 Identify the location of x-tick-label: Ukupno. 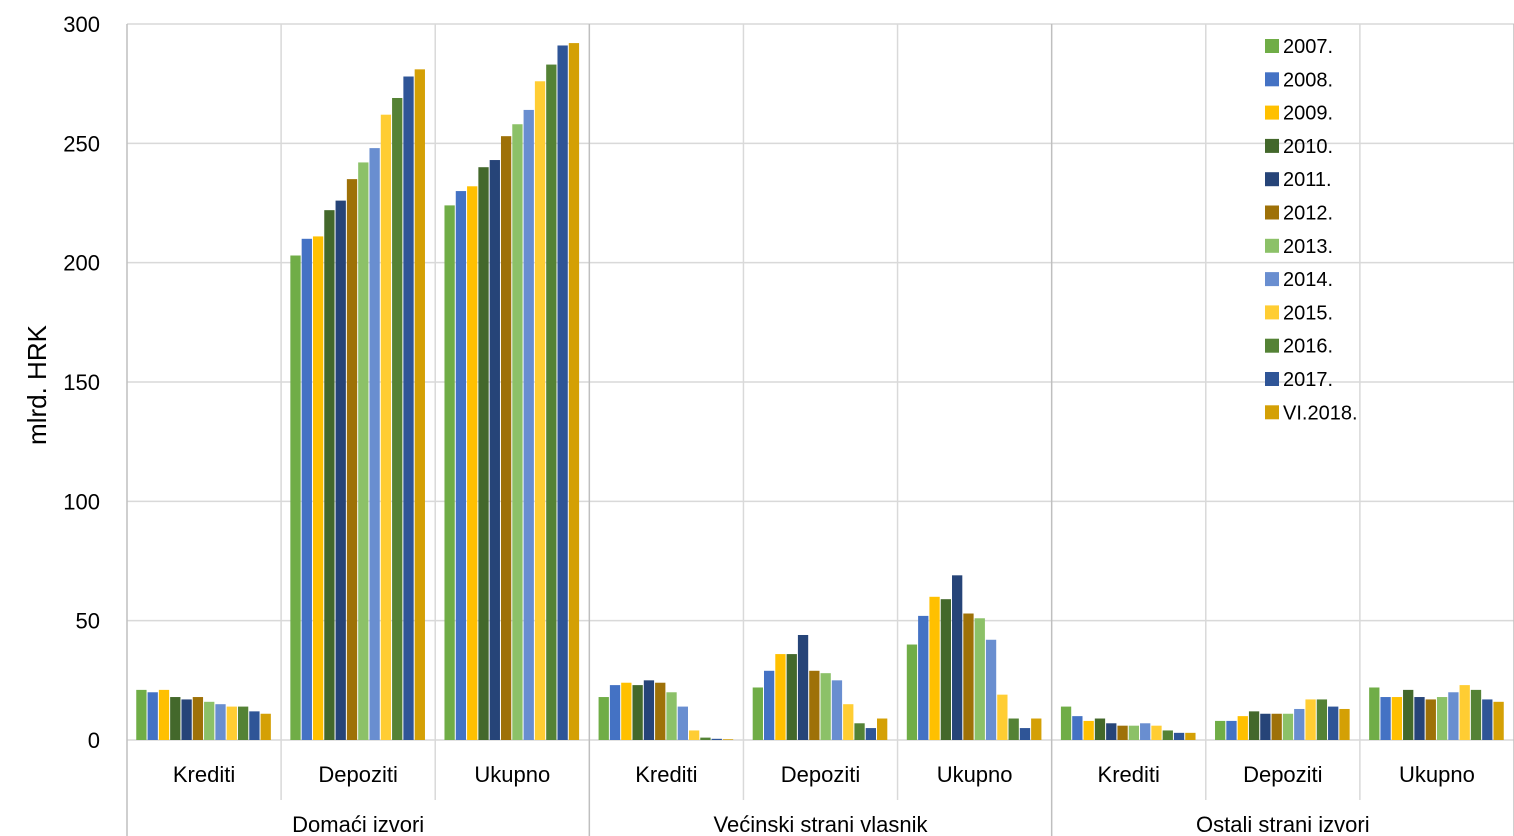
(1437, 774).